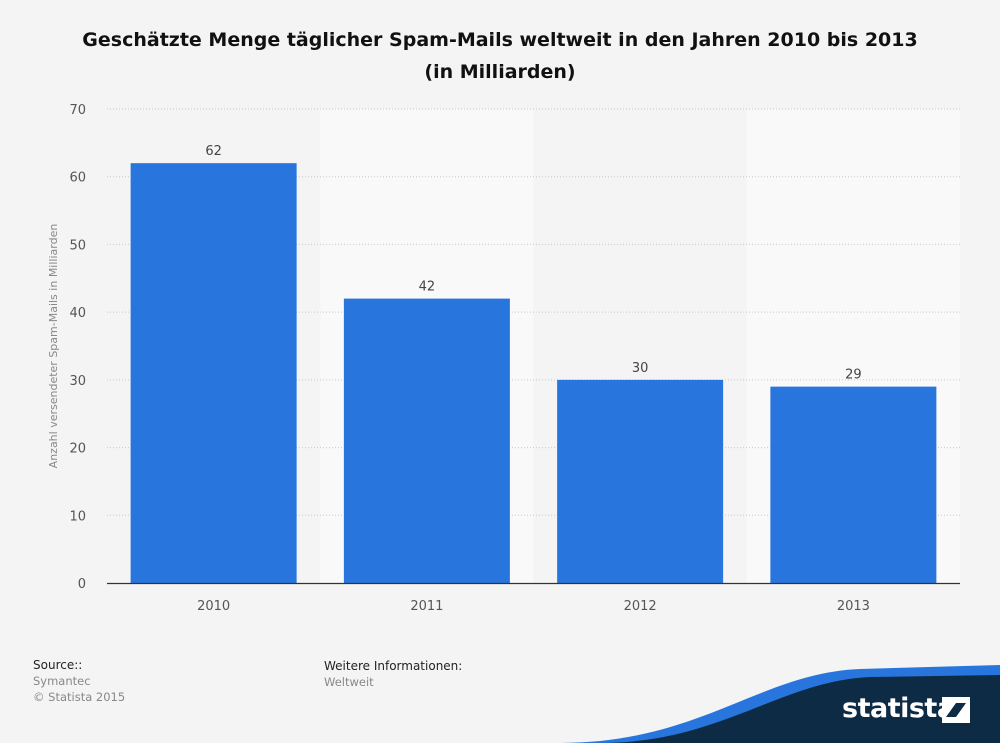 Image resolution: width=1000 pixels, height=743 pixels. What do you see at coordinates (956, 710) in the screenshot?
I see `statista-logo-icon` at bounding box center [956, 710].